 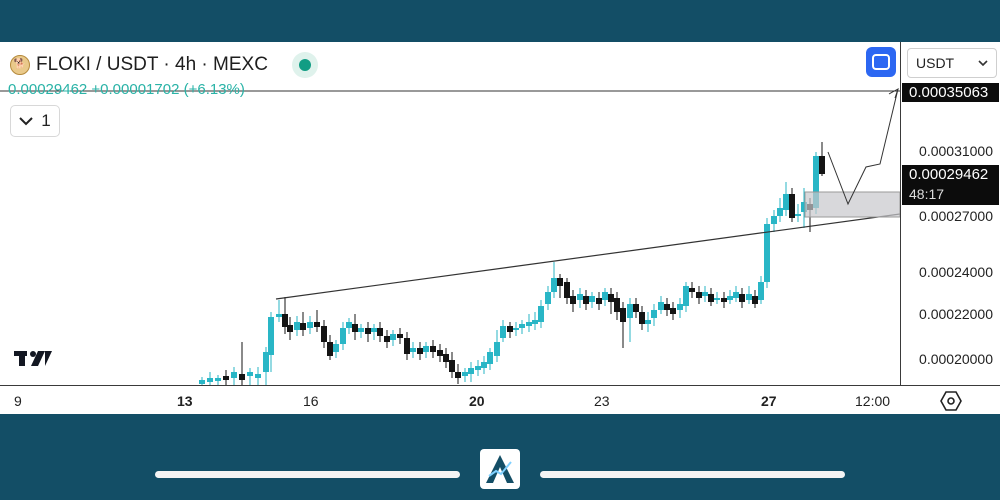 What do you see at coordinates (500, 400) in the screenshot?
I see `time-axis: 9 13 16 20 23 27 12:00` at bounding box center [500, 400].